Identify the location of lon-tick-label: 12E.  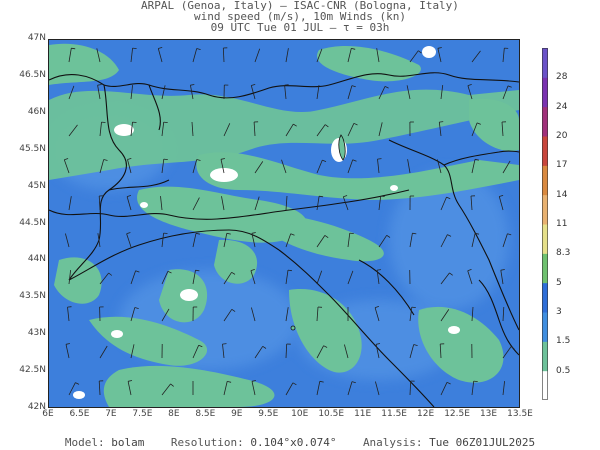
(426, 414).